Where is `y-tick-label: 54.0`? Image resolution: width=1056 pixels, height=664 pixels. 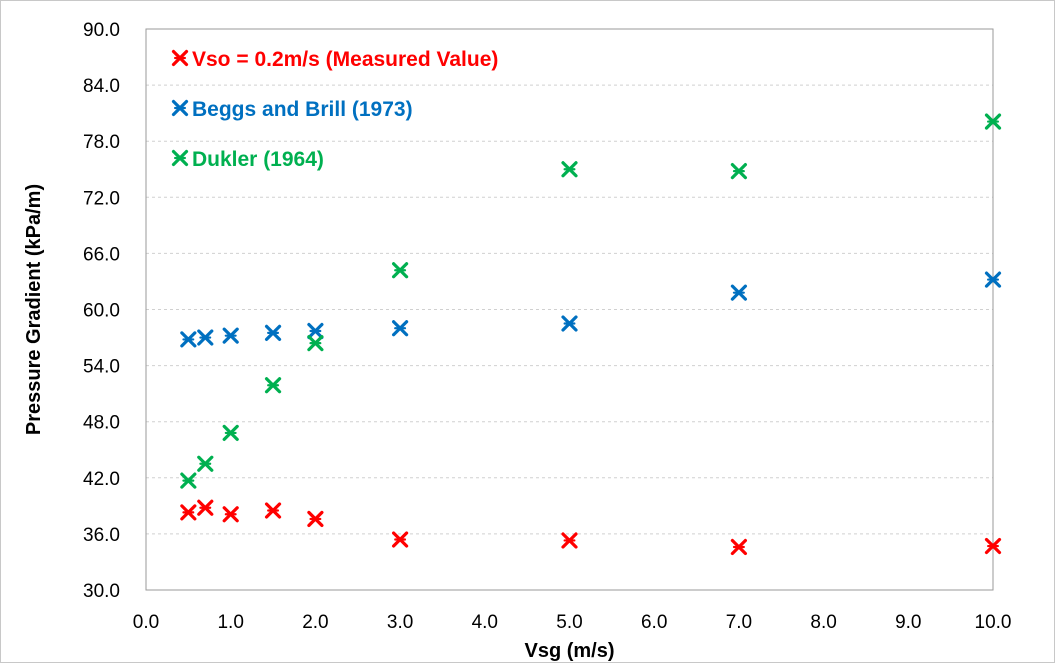
y-tick-label: 54.0 is located at coordinates (101, 367).